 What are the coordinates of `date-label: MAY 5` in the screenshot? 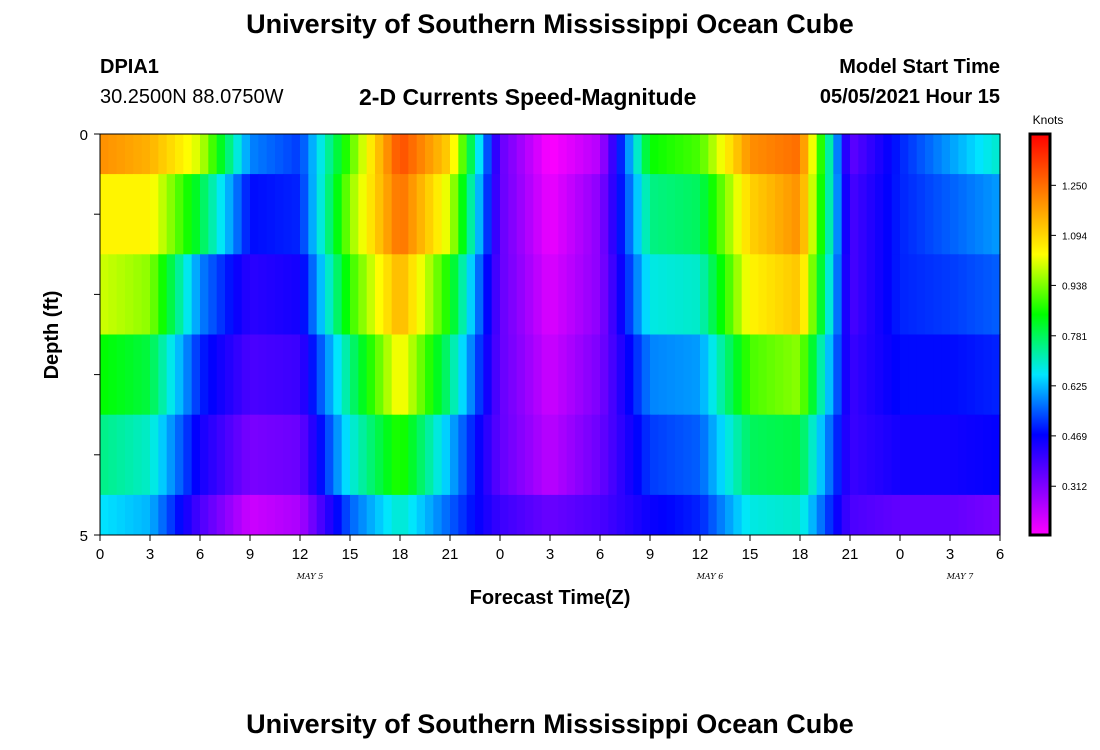 It's located at (310, 576).